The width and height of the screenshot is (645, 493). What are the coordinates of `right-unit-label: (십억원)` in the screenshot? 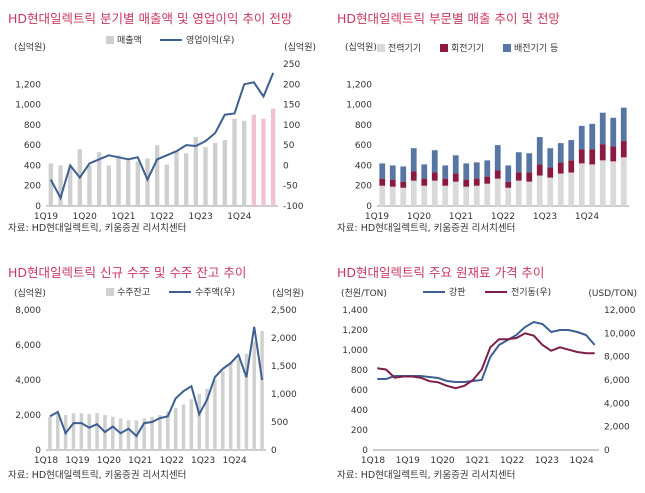 It's located at (300, 47).